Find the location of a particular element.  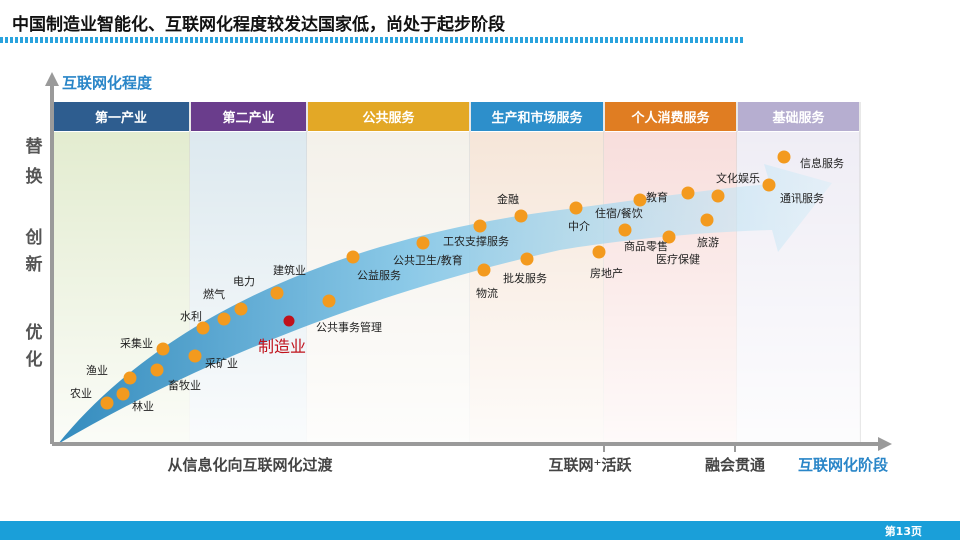

industry-label: 林业 is located at coordinates (143, 406).